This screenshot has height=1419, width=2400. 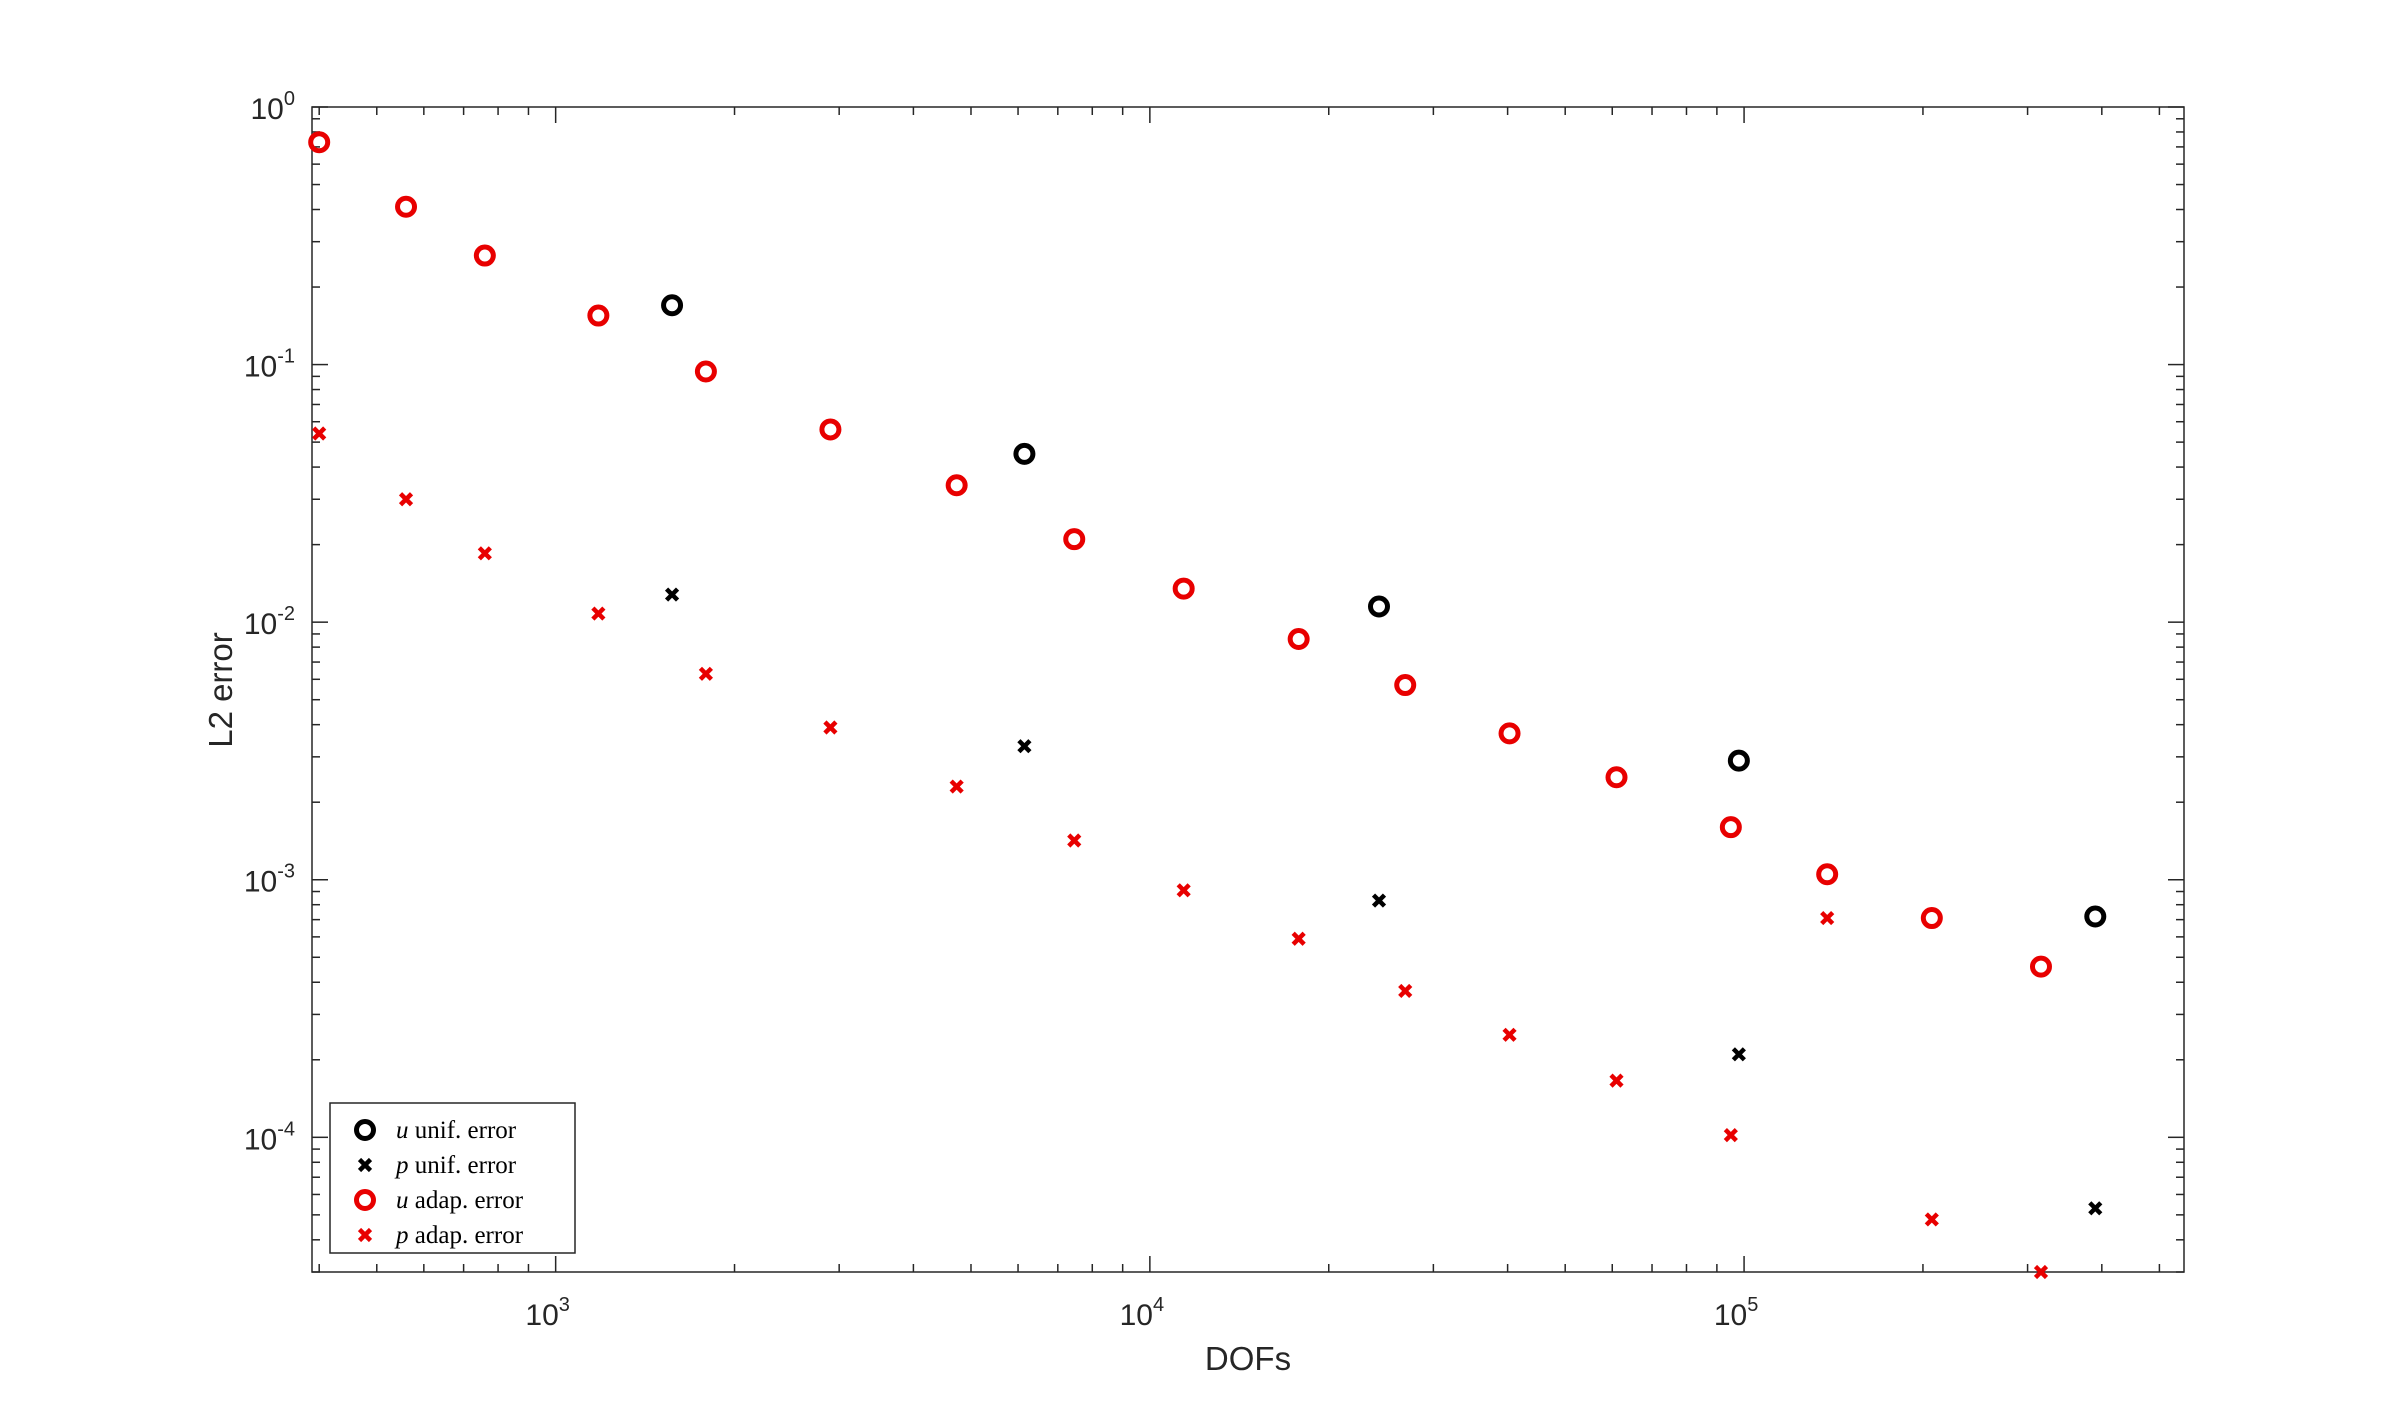 I want to click on x-axis-label: DOFs, so click(x=1248, y=1358).